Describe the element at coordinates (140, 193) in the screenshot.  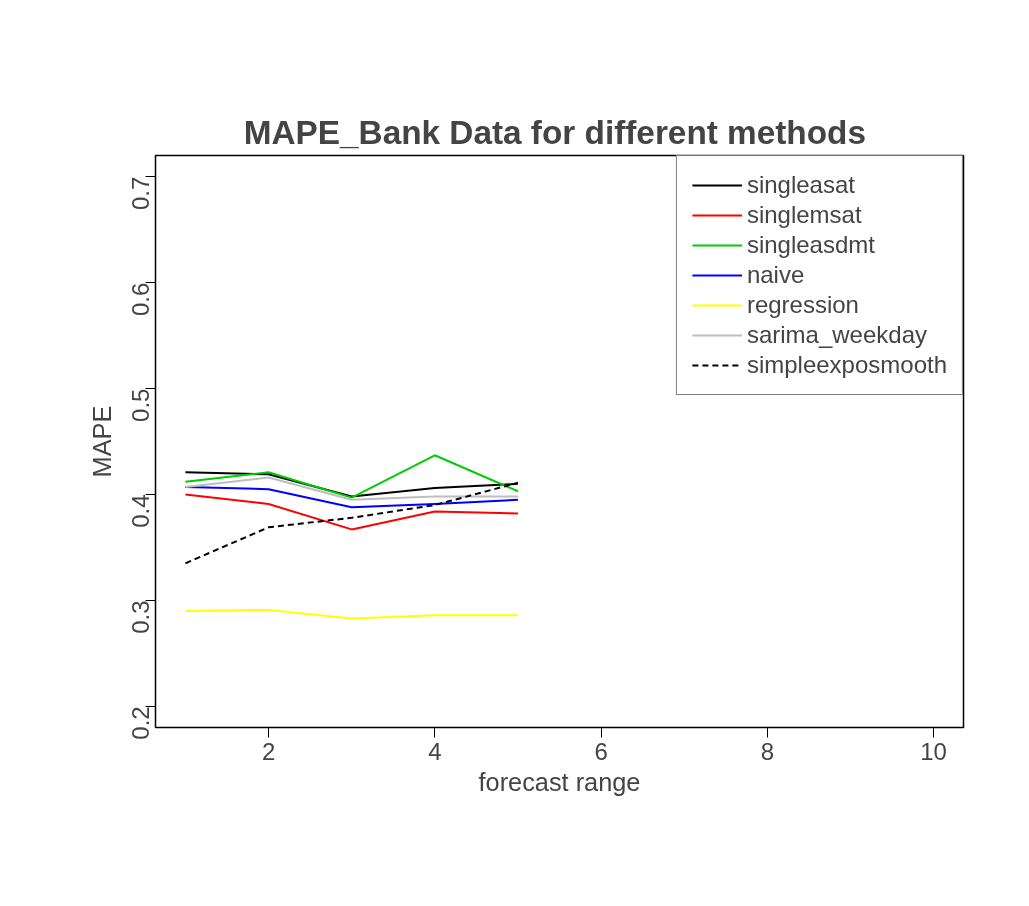
I see `y-tick-label: 0.7` at that location.